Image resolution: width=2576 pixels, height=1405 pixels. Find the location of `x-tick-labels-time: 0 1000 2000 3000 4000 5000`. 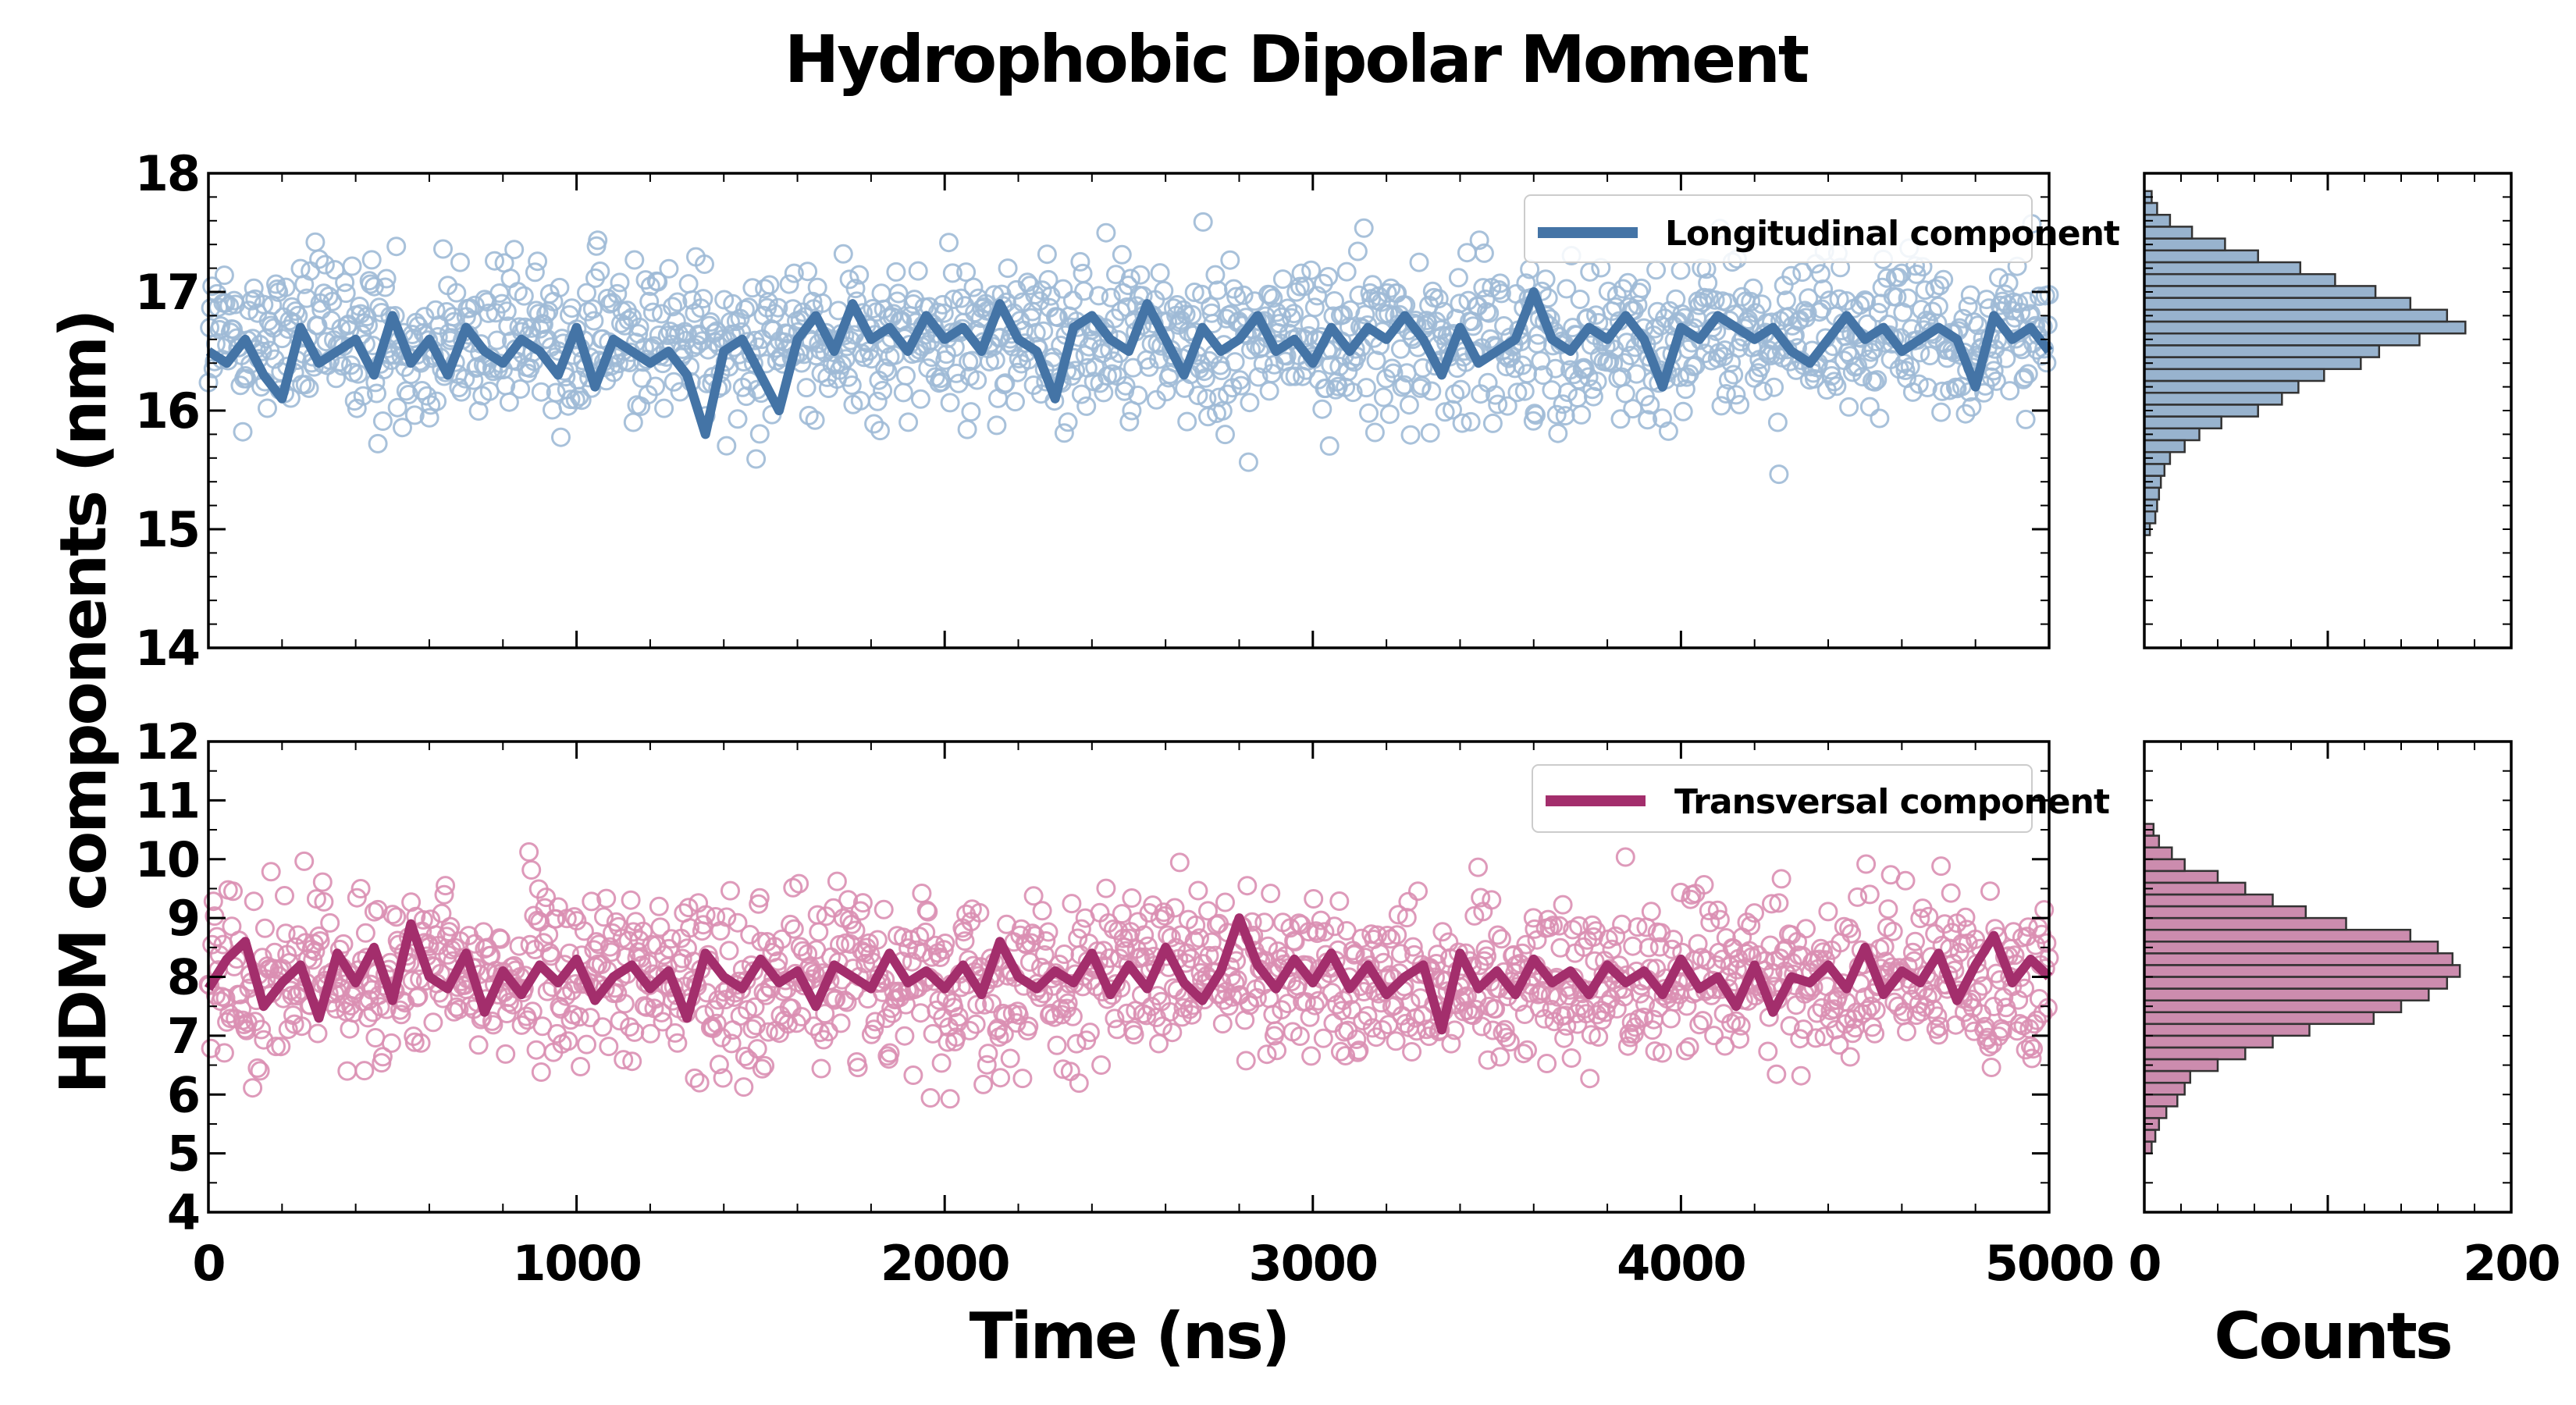

x-tick-labels-time: 0 1000 2000 3000 4000 5000 is located at coordinates (1153, 1264).